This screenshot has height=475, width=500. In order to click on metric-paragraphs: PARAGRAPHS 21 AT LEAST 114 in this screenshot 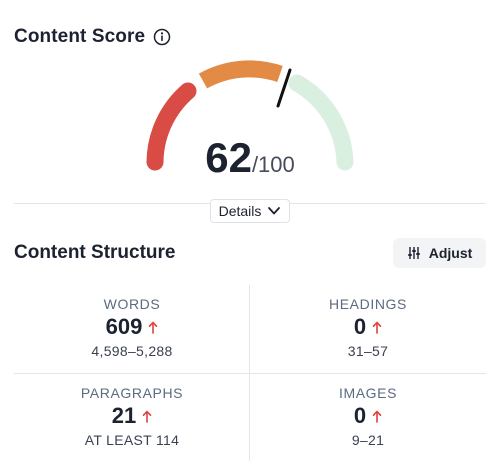, I will do `click(132, 418)`.